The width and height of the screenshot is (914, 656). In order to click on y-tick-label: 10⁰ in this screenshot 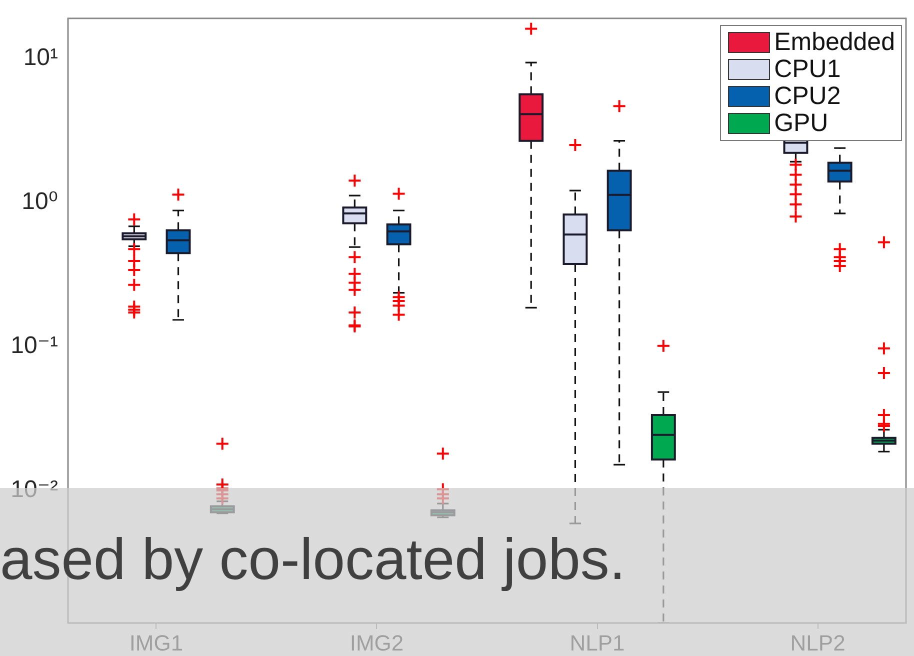, I will do `click(40, 202)`.